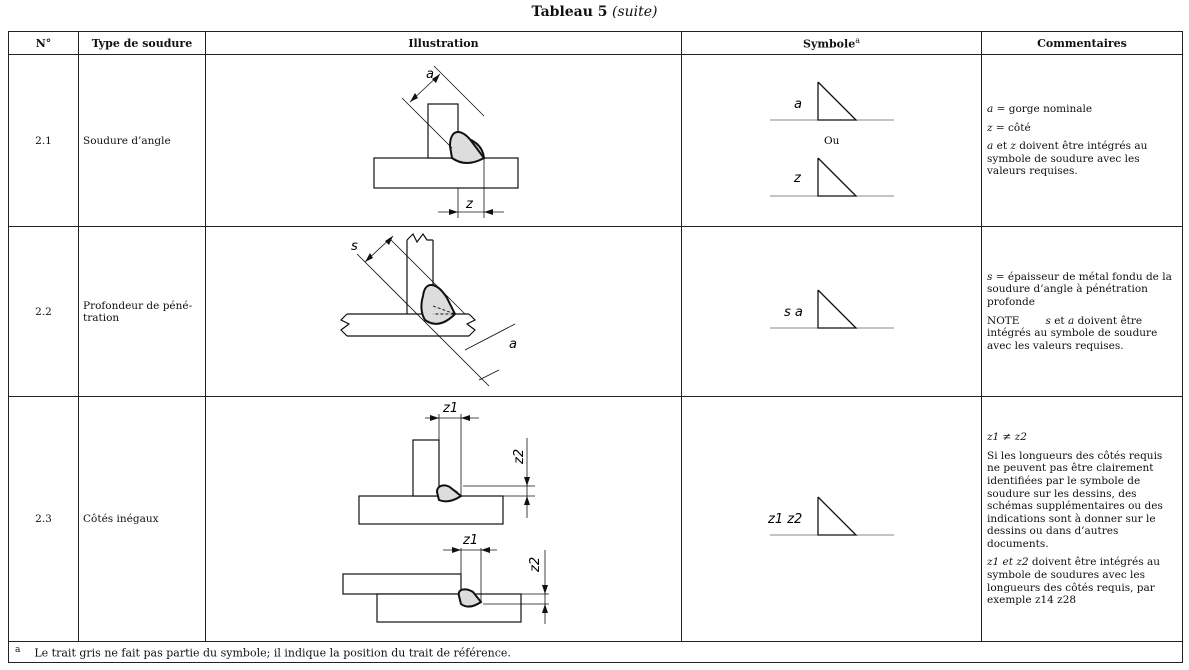 Image resolution: width=1189 pixels, height=670 pixels. What do you see at coordinates (784, 519) in the screenshot?
I see `symbol-label-z1z2: z1 z2` at bounding box center [784, 519].